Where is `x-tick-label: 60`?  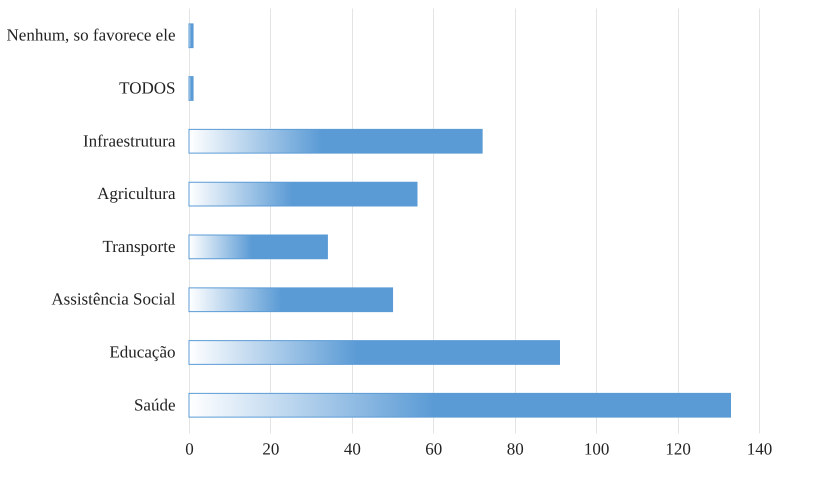 x-tick-label: 60 is located at coordinates (433, 449).